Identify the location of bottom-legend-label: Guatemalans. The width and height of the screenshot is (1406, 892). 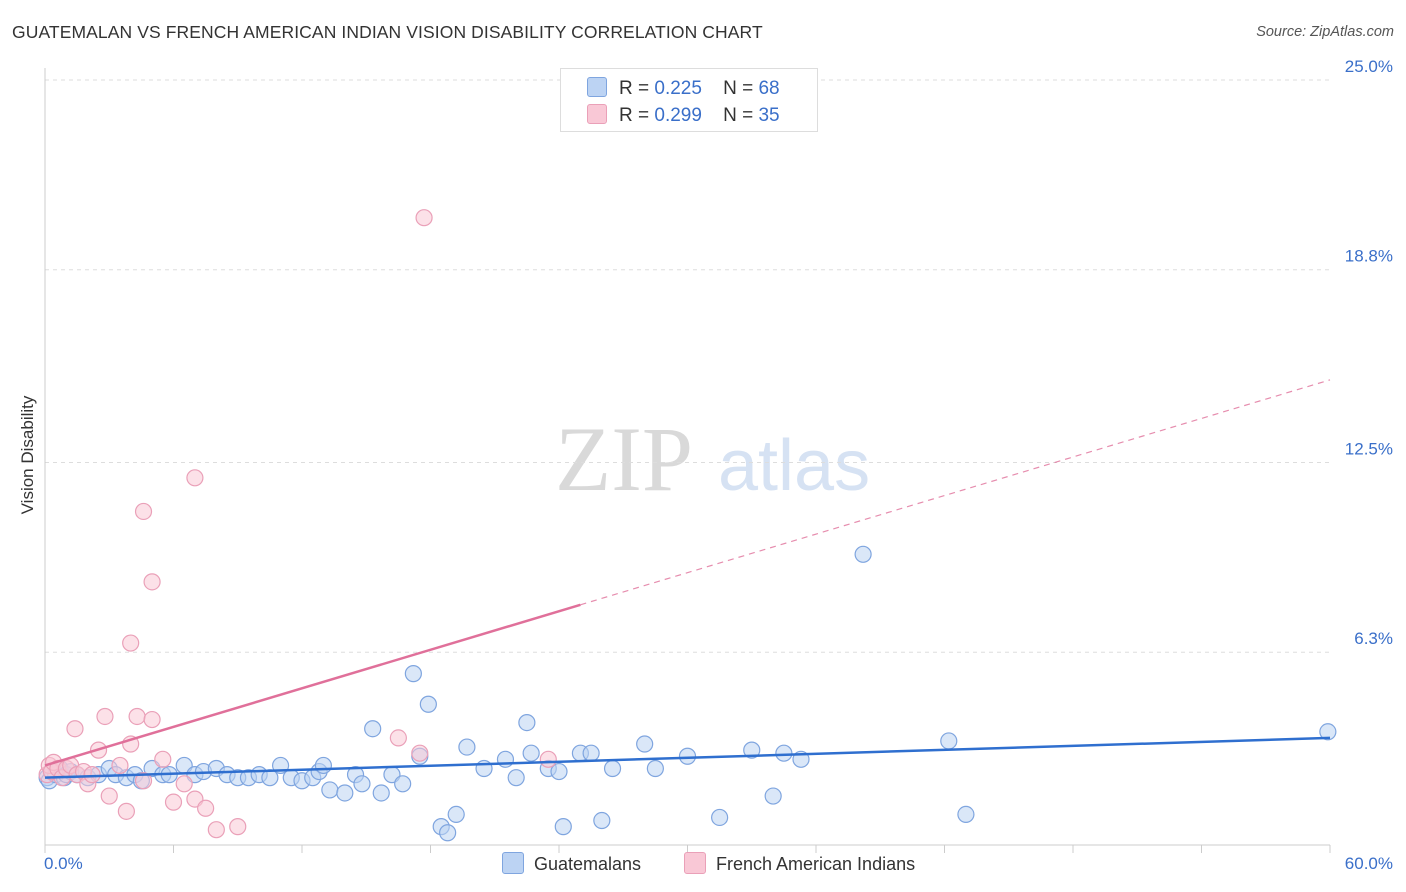
(588, 864).